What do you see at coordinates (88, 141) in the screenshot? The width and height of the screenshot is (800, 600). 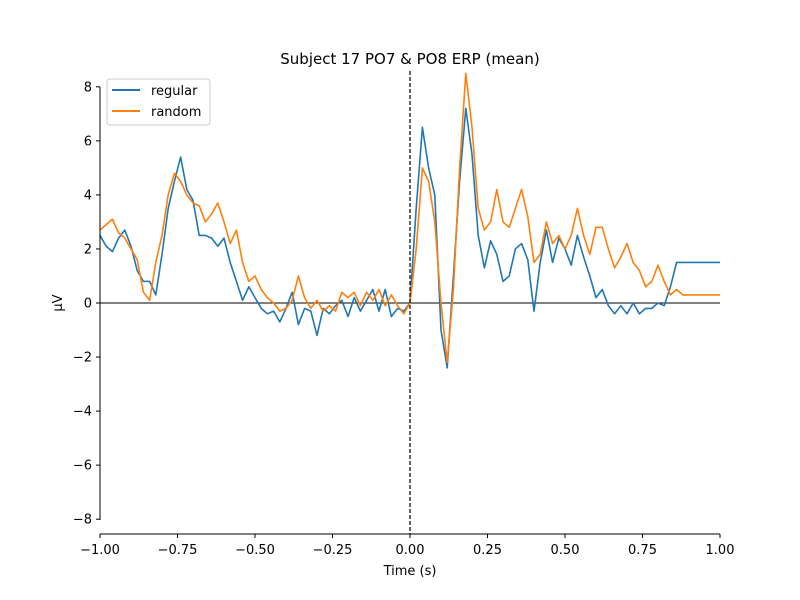 I see `y-tick-label: 6` at bounding box center [88, 141].